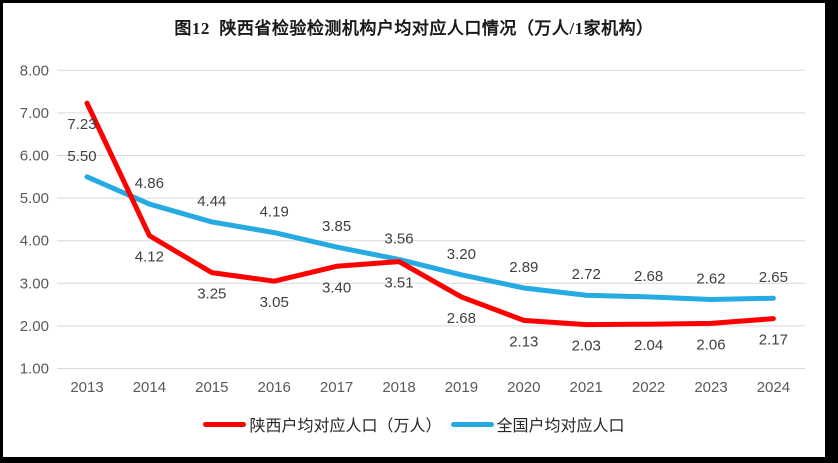 This screenshot has width=838, height=463. I want to click on y-tick-label: 2.00, so click(34, 326).